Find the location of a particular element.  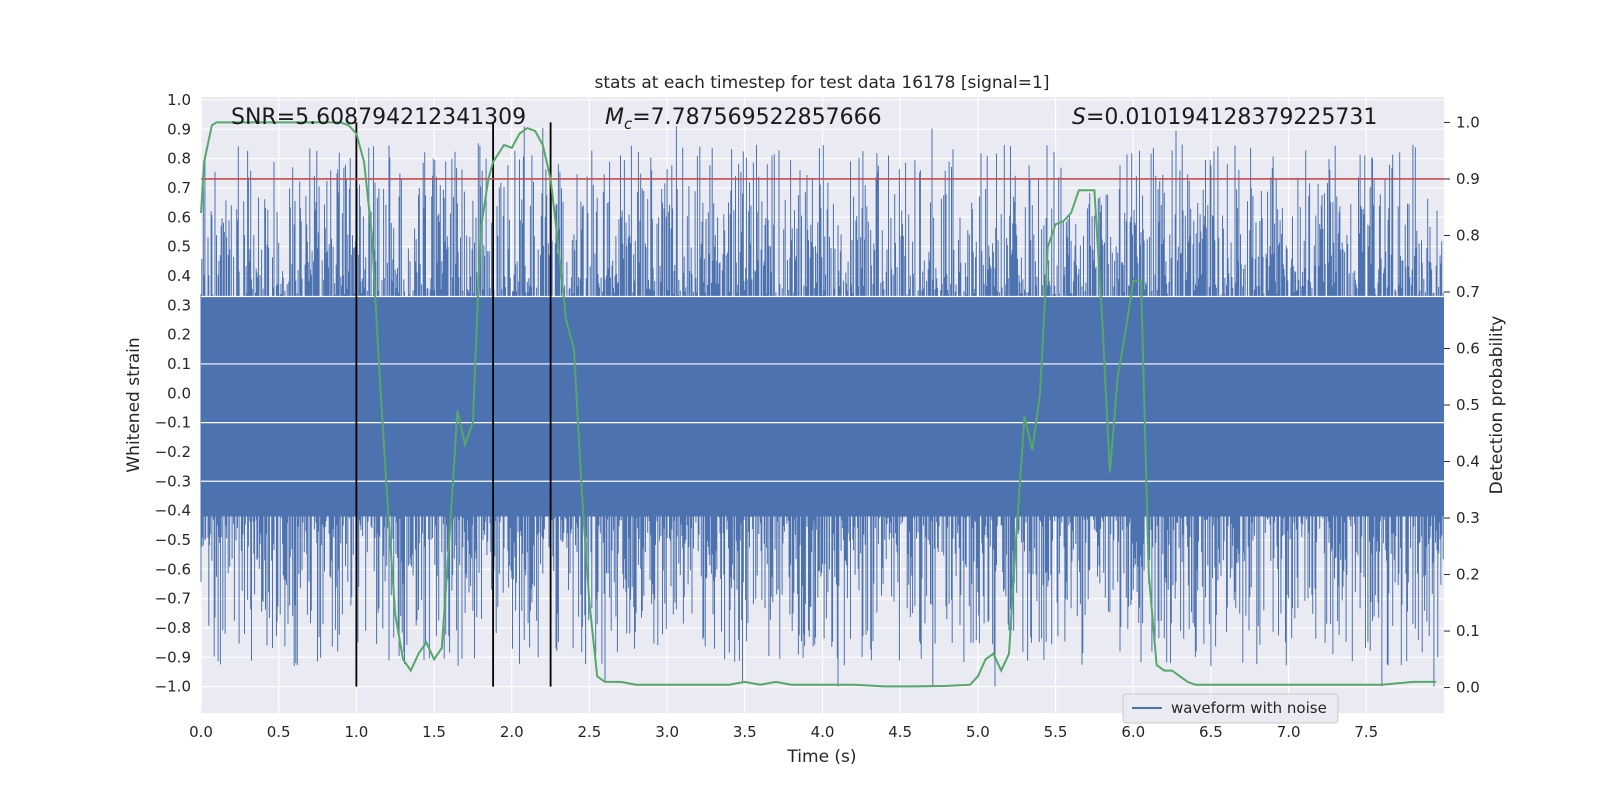

legend-label: waveform with noise is located at coordinates (1249, 708).